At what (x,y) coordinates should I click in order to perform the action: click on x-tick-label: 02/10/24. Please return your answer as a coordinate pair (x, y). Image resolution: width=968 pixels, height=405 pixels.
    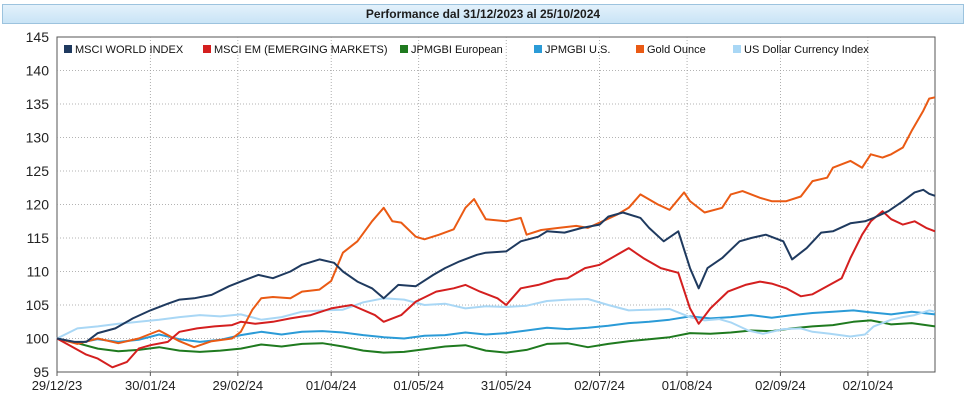
    Looking at the image, I should click on (868, 385).